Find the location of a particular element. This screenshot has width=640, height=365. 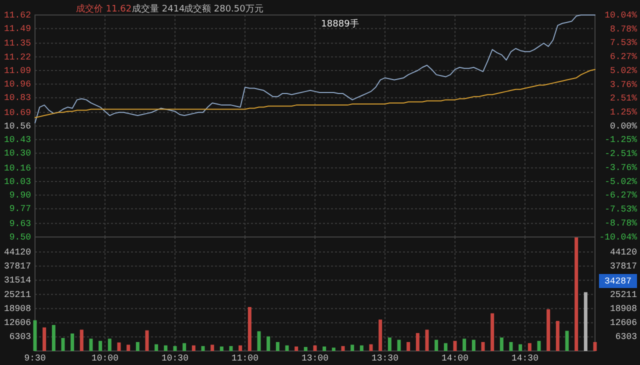

y-tick-label: 12606 is located at coordinates (17, 323).